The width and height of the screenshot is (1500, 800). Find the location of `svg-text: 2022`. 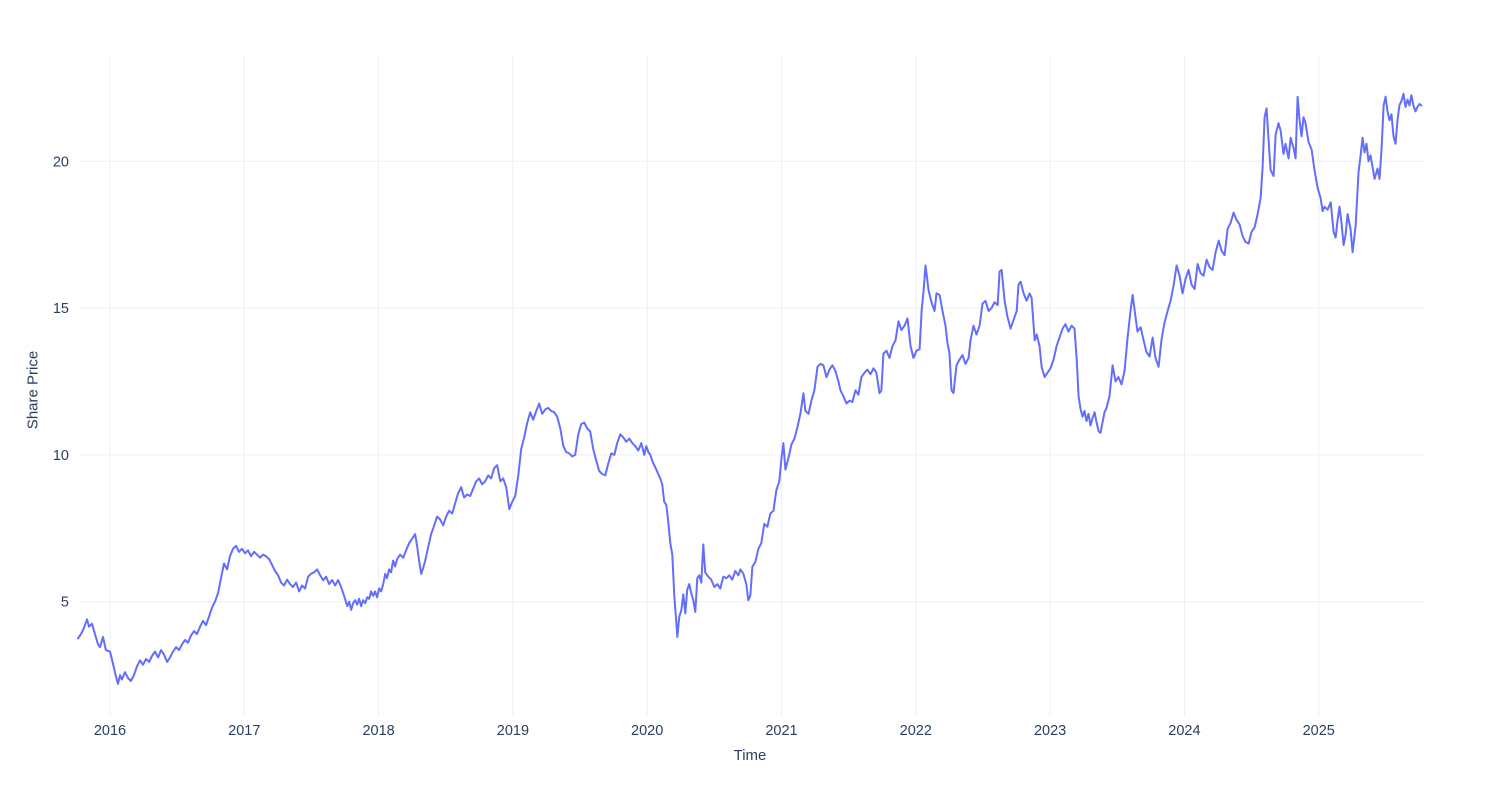

svg-text: 2022 is located at coordinates (916, 731).